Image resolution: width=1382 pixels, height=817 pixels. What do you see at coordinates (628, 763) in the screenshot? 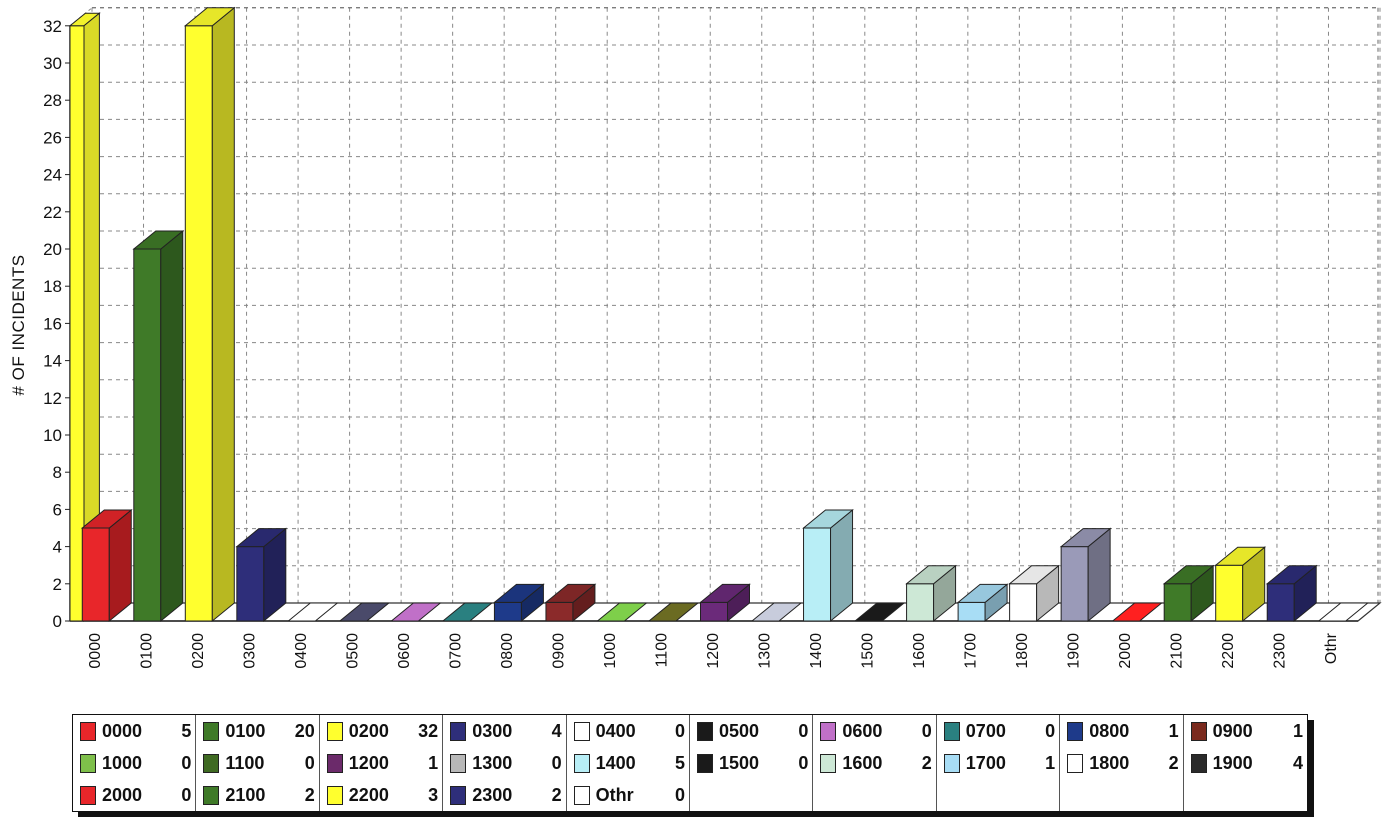
I see `legend-cell: 1400 5` at bounding box center [628, 763].